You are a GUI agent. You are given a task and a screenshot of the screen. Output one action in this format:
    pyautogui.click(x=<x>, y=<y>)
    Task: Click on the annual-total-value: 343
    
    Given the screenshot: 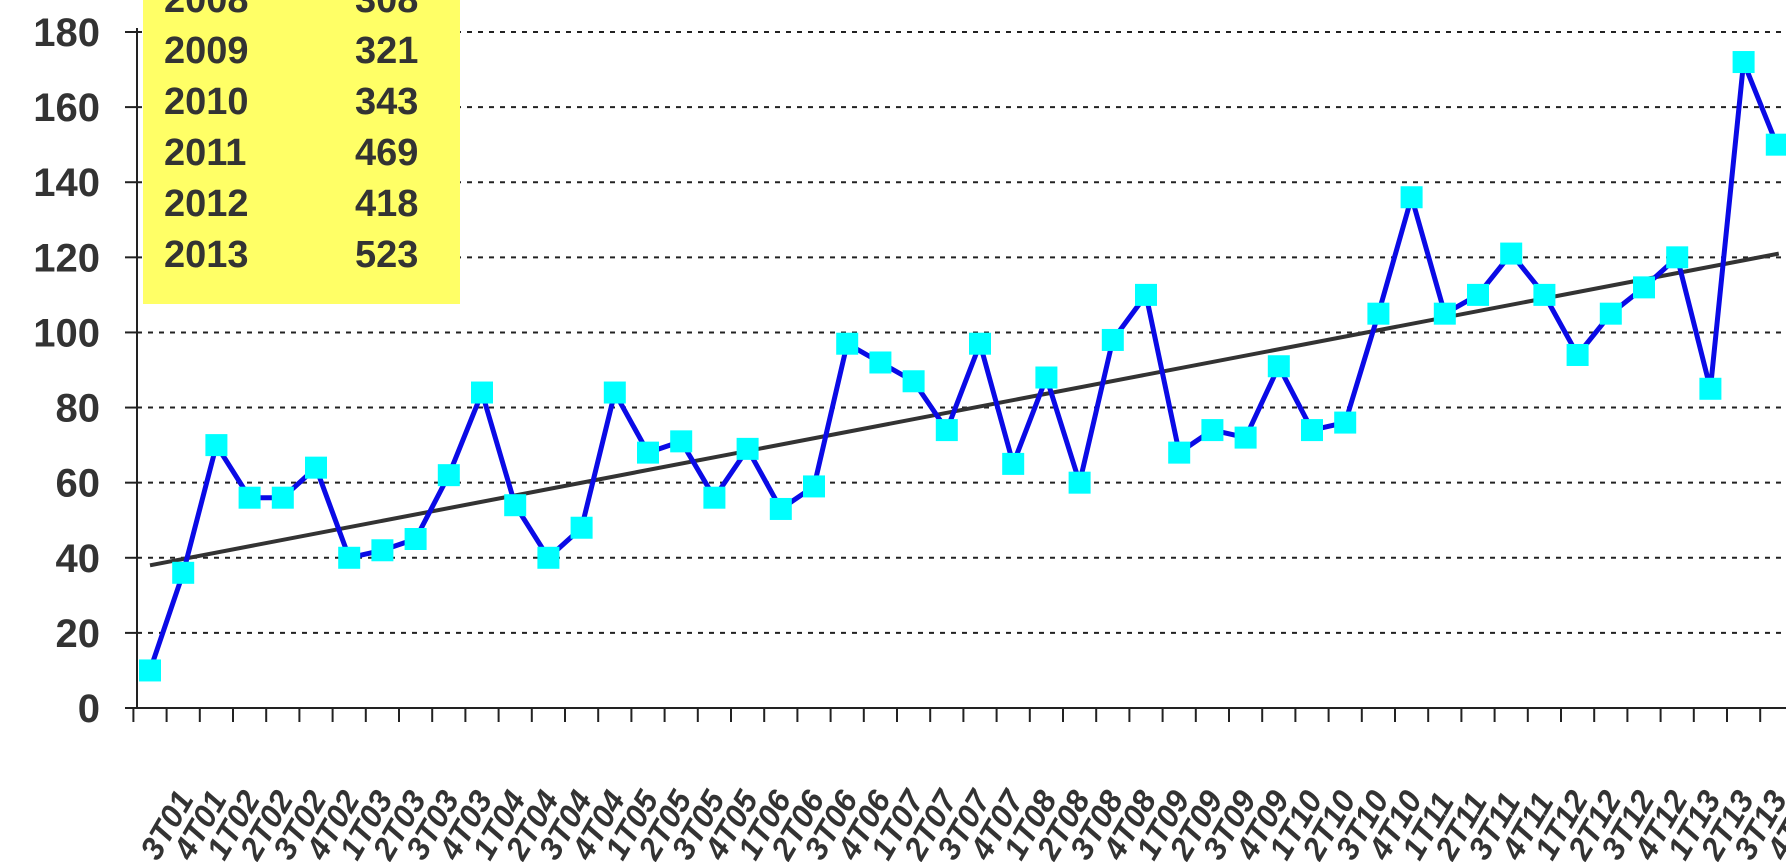 What is the action you would take?
    pyautogui.click(x=386, y=102)
    